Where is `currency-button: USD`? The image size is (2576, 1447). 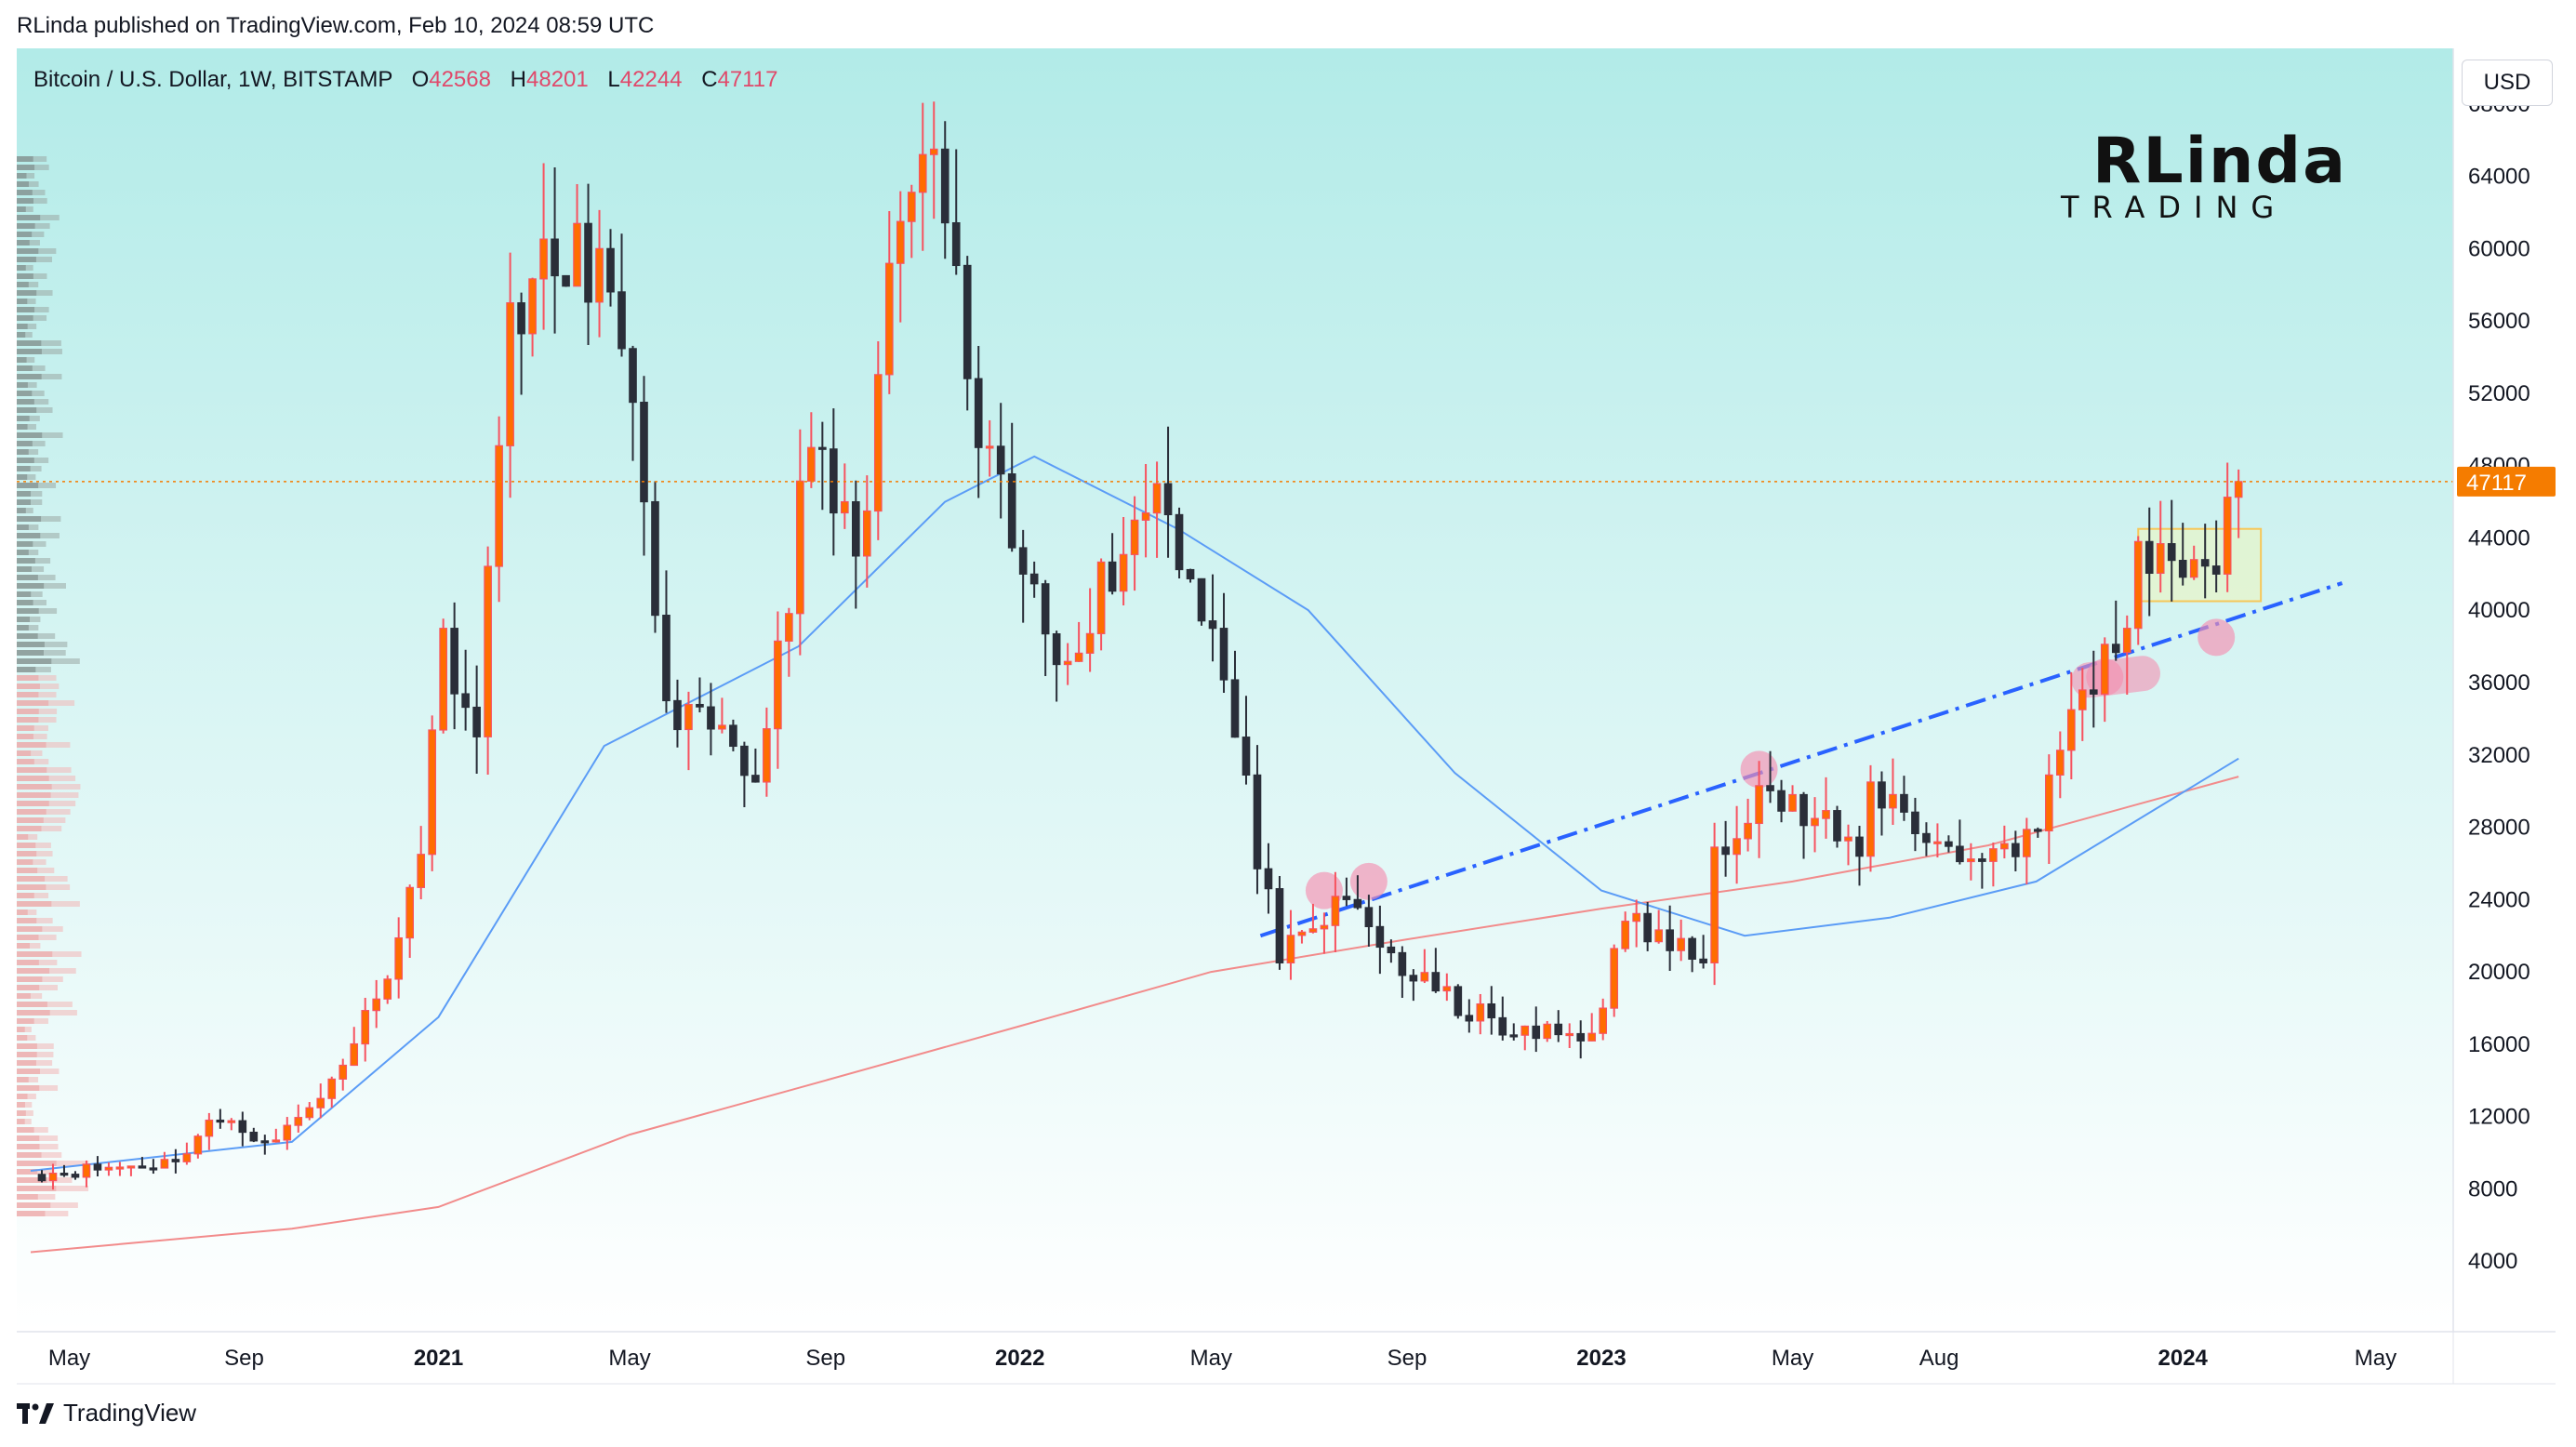
currency-button: USD is located at coordinates (2507, 83).